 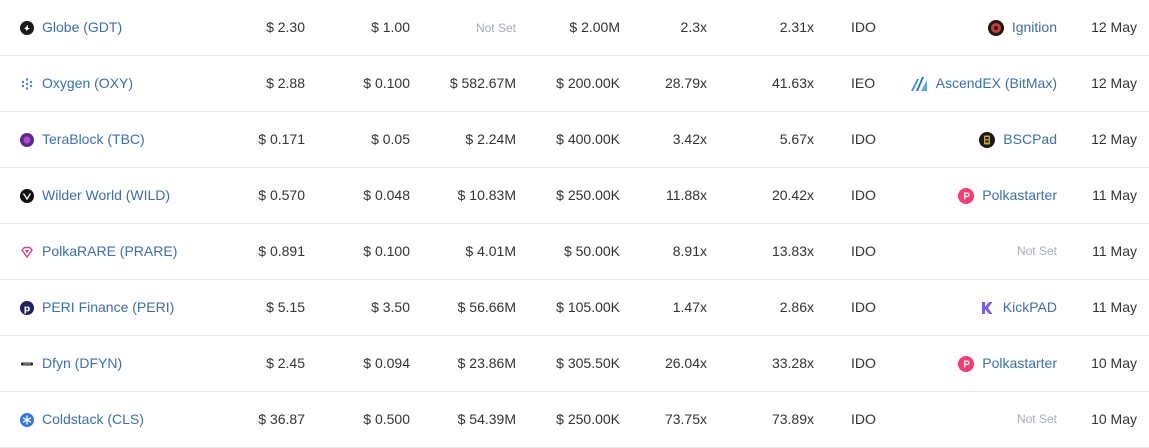 What do you see at coordinates (93, 139) in the screenshot?
I see `project-name-link: TeraBlock (TBC)` at bounding box center [93, 139].